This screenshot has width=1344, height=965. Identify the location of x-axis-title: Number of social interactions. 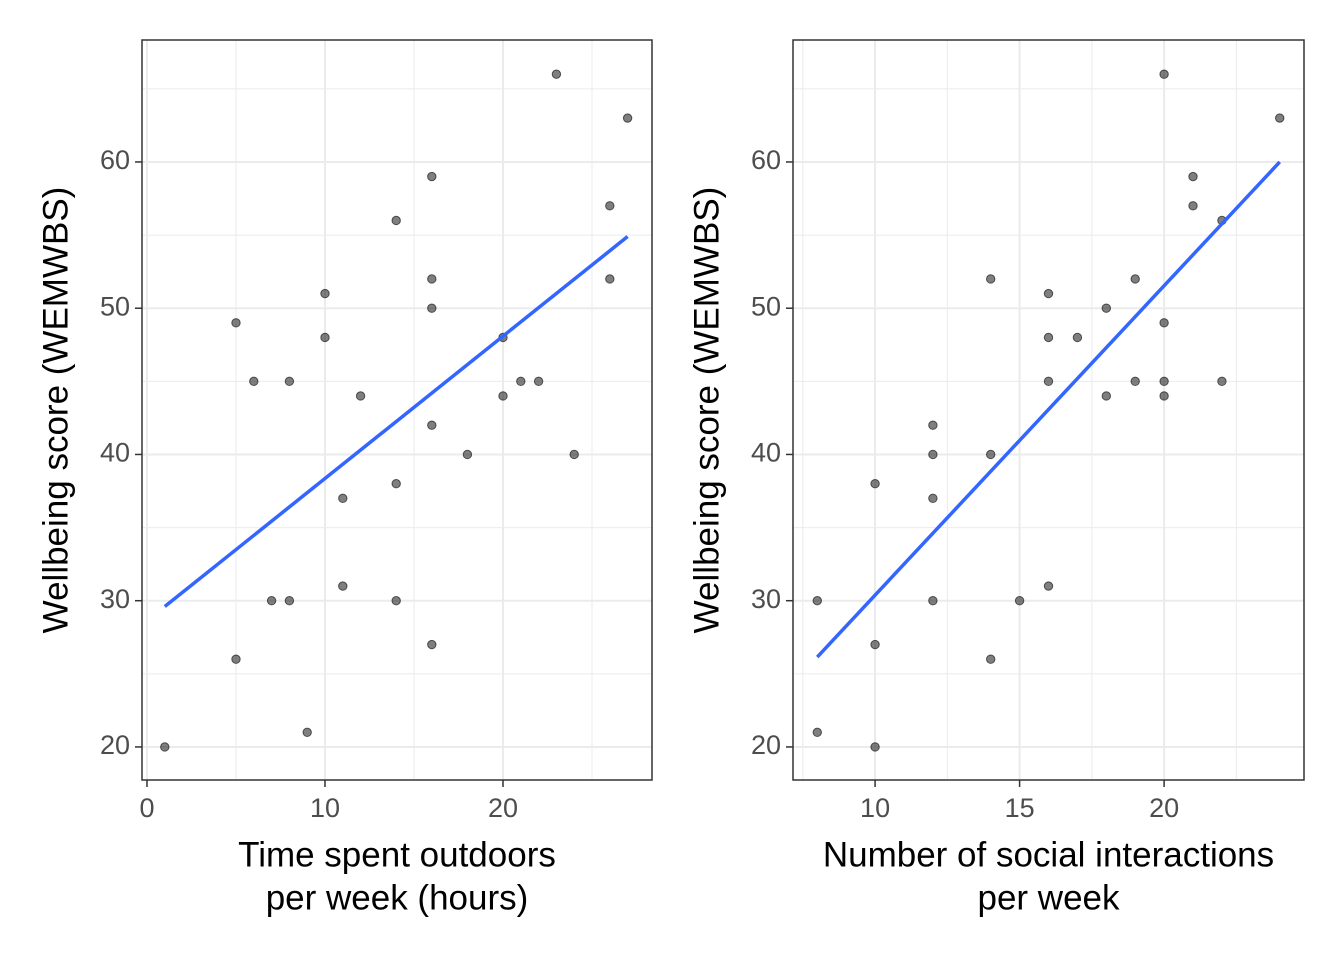
(1048, 854).